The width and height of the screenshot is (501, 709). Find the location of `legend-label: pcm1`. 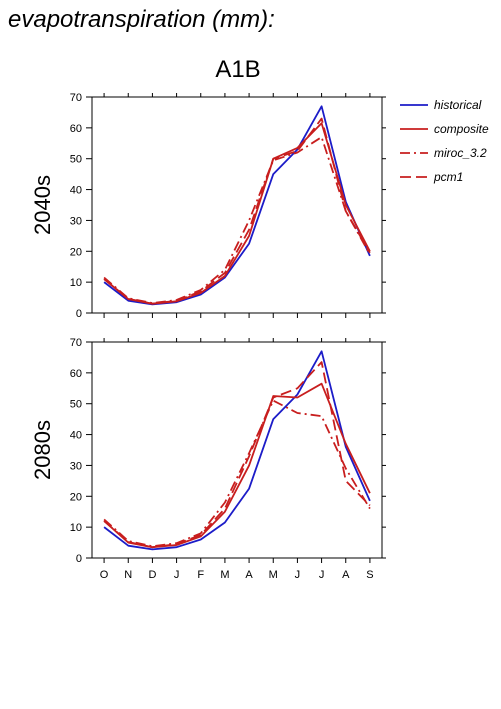

legend-label: pcm1 is located at coordinates (448, 177).